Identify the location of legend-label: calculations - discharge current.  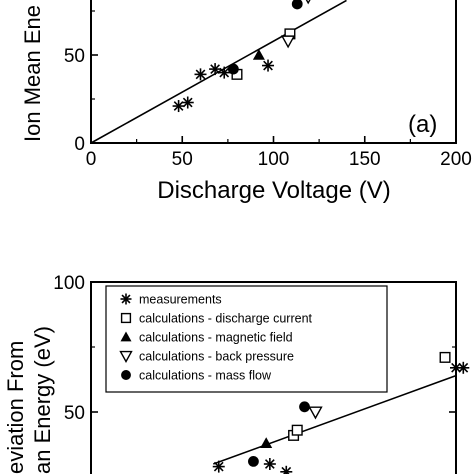
(226, 319).